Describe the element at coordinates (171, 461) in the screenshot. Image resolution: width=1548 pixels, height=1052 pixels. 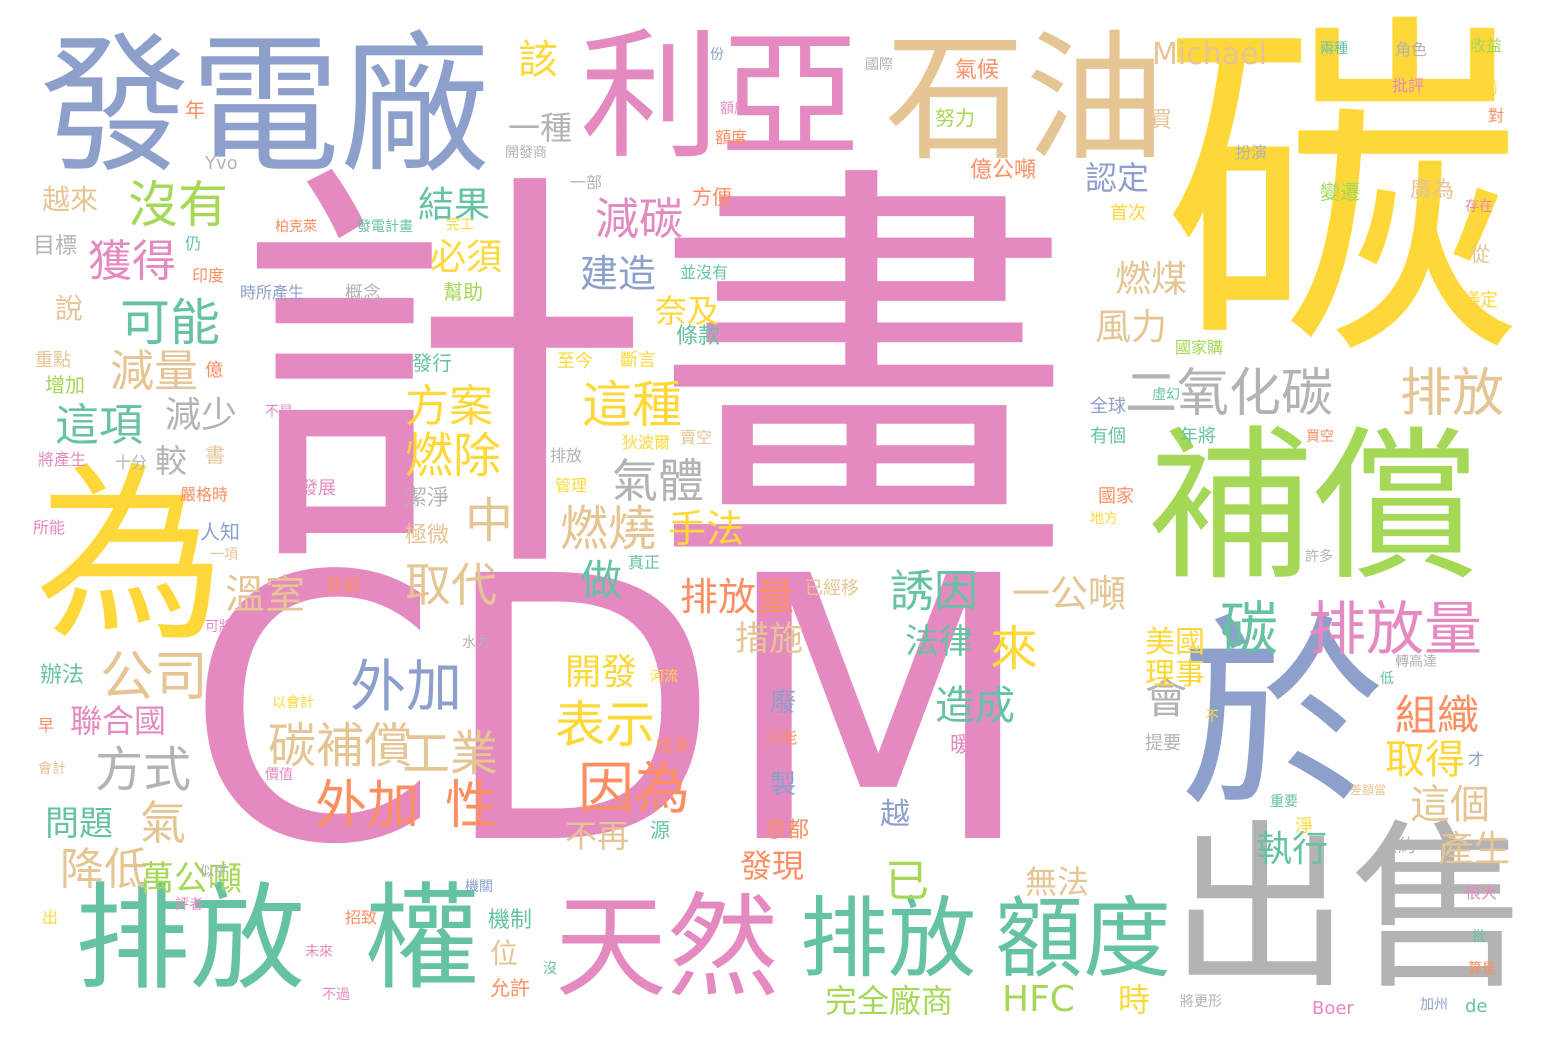
I see `word: 較` at that location.